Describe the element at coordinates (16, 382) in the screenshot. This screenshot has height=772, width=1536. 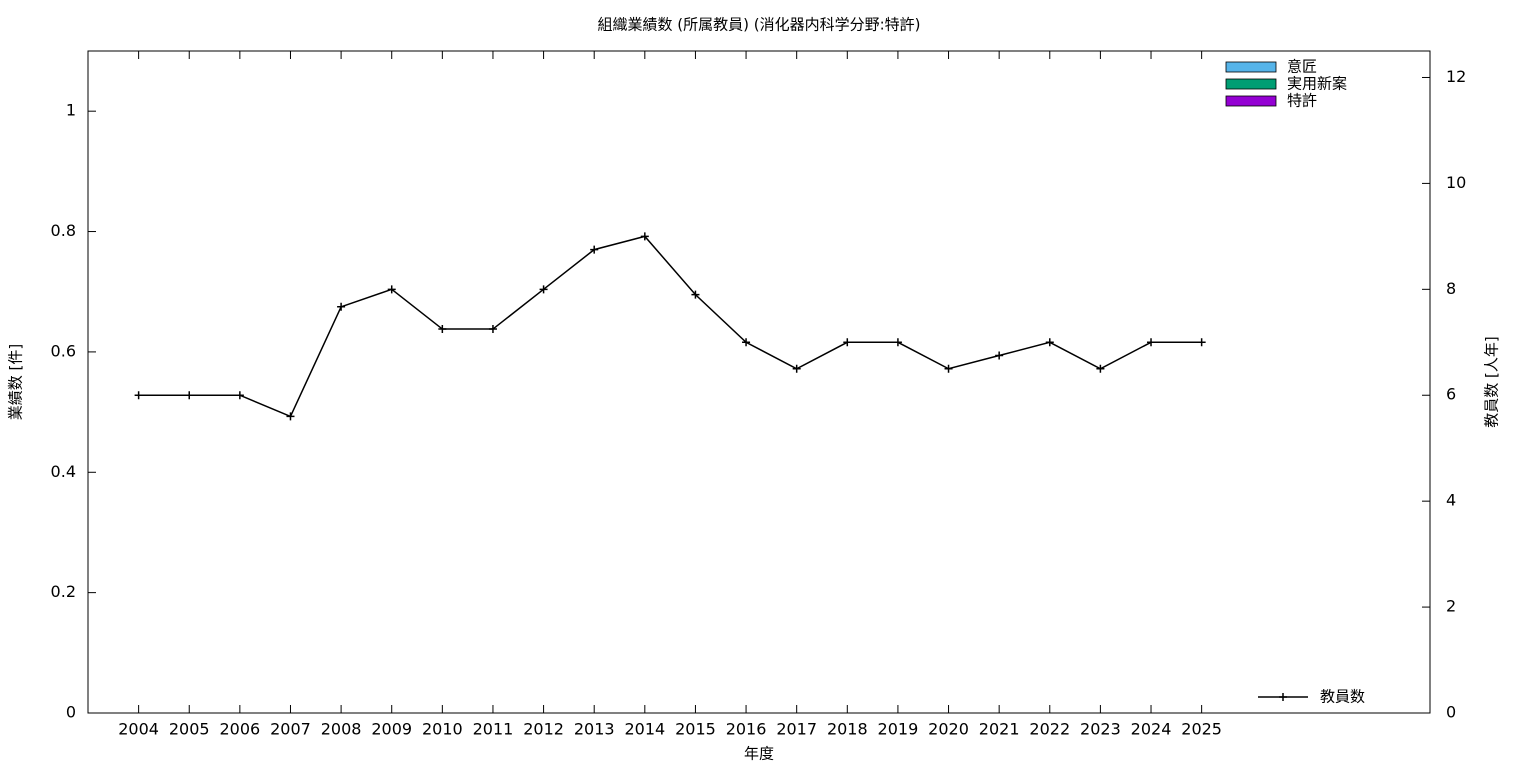
I see `y-axis-label: 業績数 [件]` at that location.